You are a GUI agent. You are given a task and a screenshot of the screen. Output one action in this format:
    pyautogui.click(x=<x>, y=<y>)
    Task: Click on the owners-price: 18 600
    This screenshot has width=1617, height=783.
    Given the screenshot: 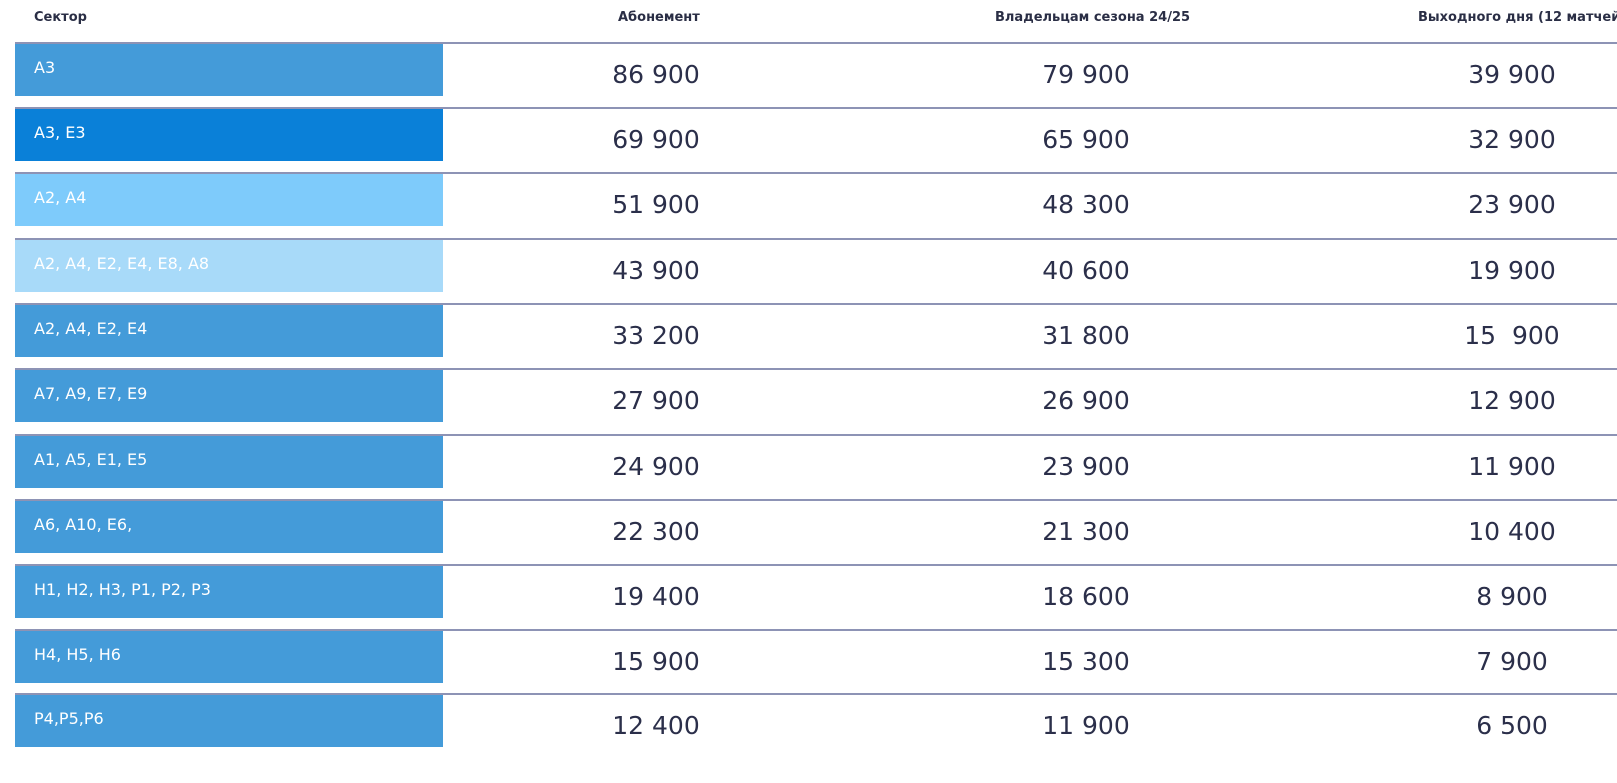 What is the action you would take?
    pyautogui.click(x=1086, y=596)
    